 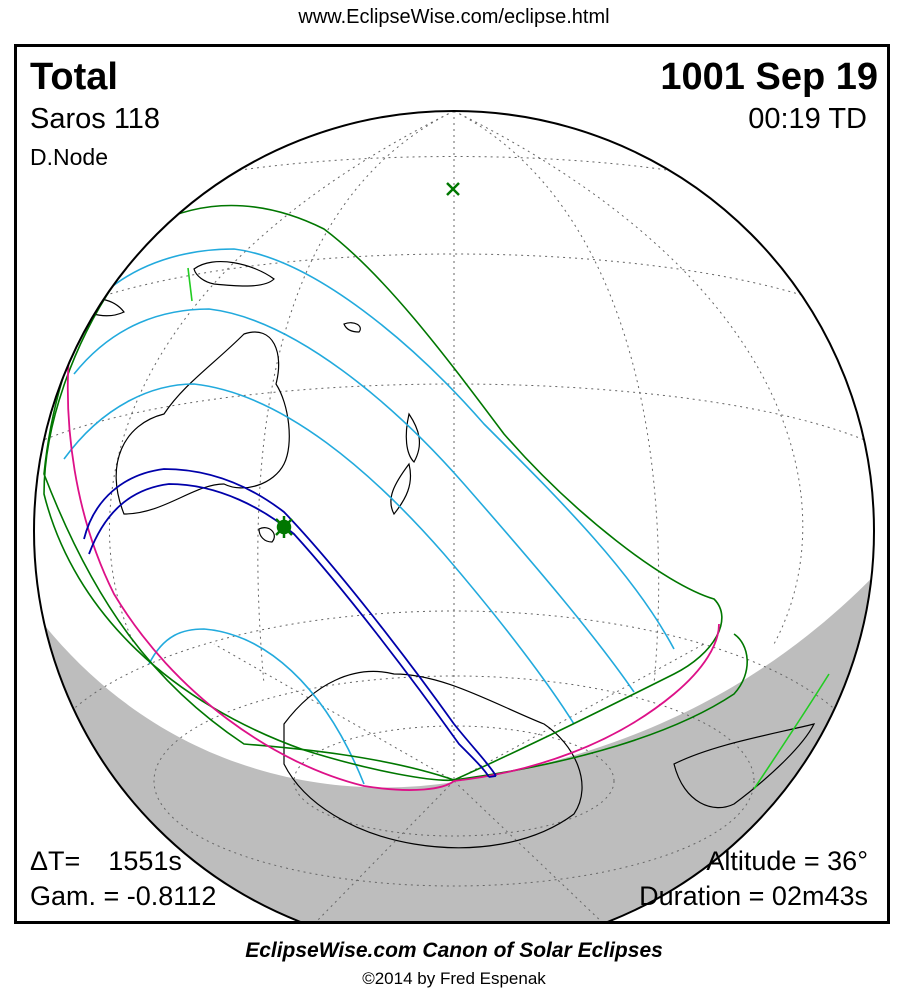 What do you see at coordinates (290, 623) in the screenshot?
I see `umbral-path` at bounding box center [290, 623].